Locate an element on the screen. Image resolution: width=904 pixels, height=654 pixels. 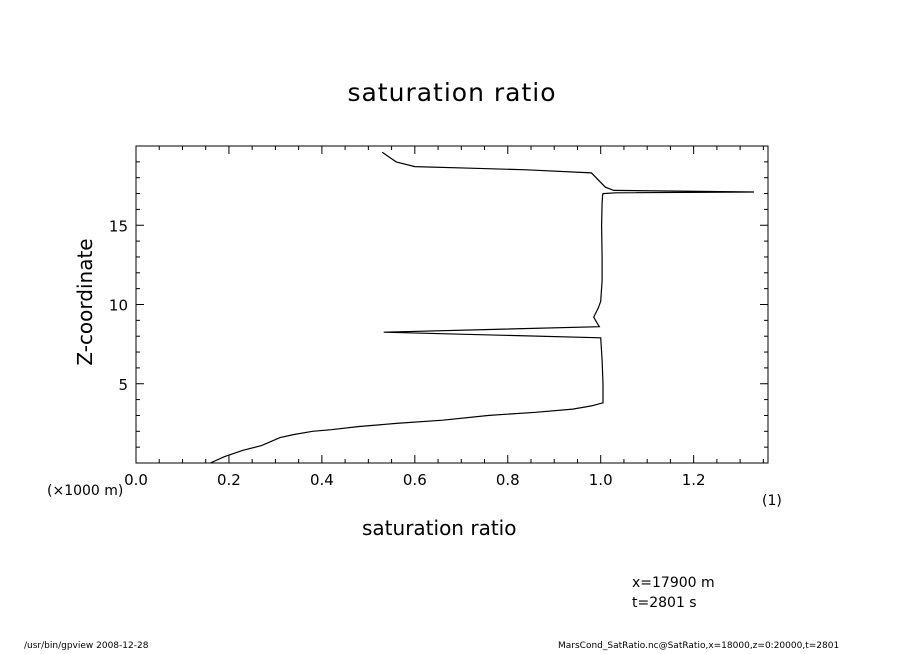
x-axis-unit: (×1000 m) is located at coordinates (85, 491).